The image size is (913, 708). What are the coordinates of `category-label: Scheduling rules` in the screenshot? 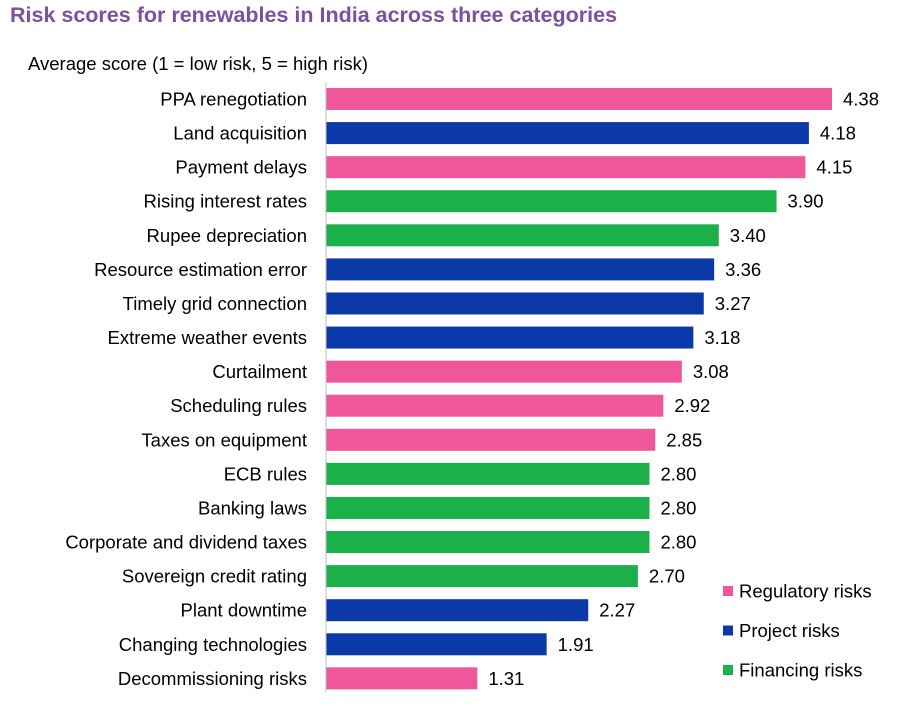 It's located at (238, 405).